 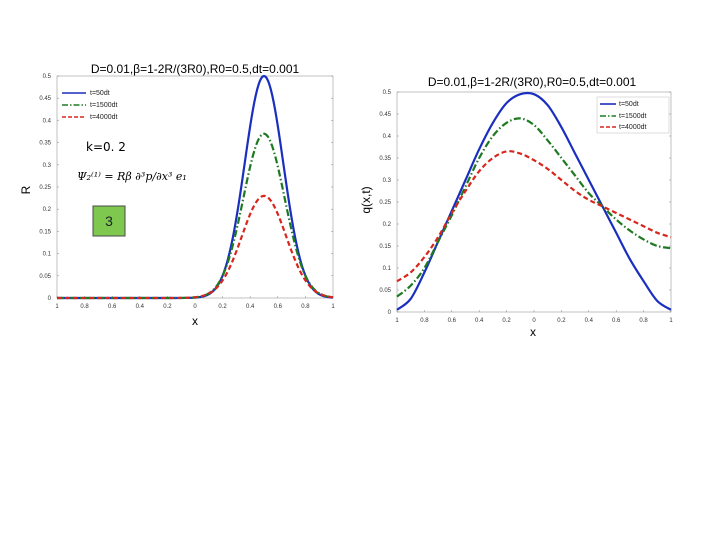 What do you see at coordinates (195, 247) in the screenshot?
I see `chart-left-series-t-4000dt` at bounding box center [195, 247].